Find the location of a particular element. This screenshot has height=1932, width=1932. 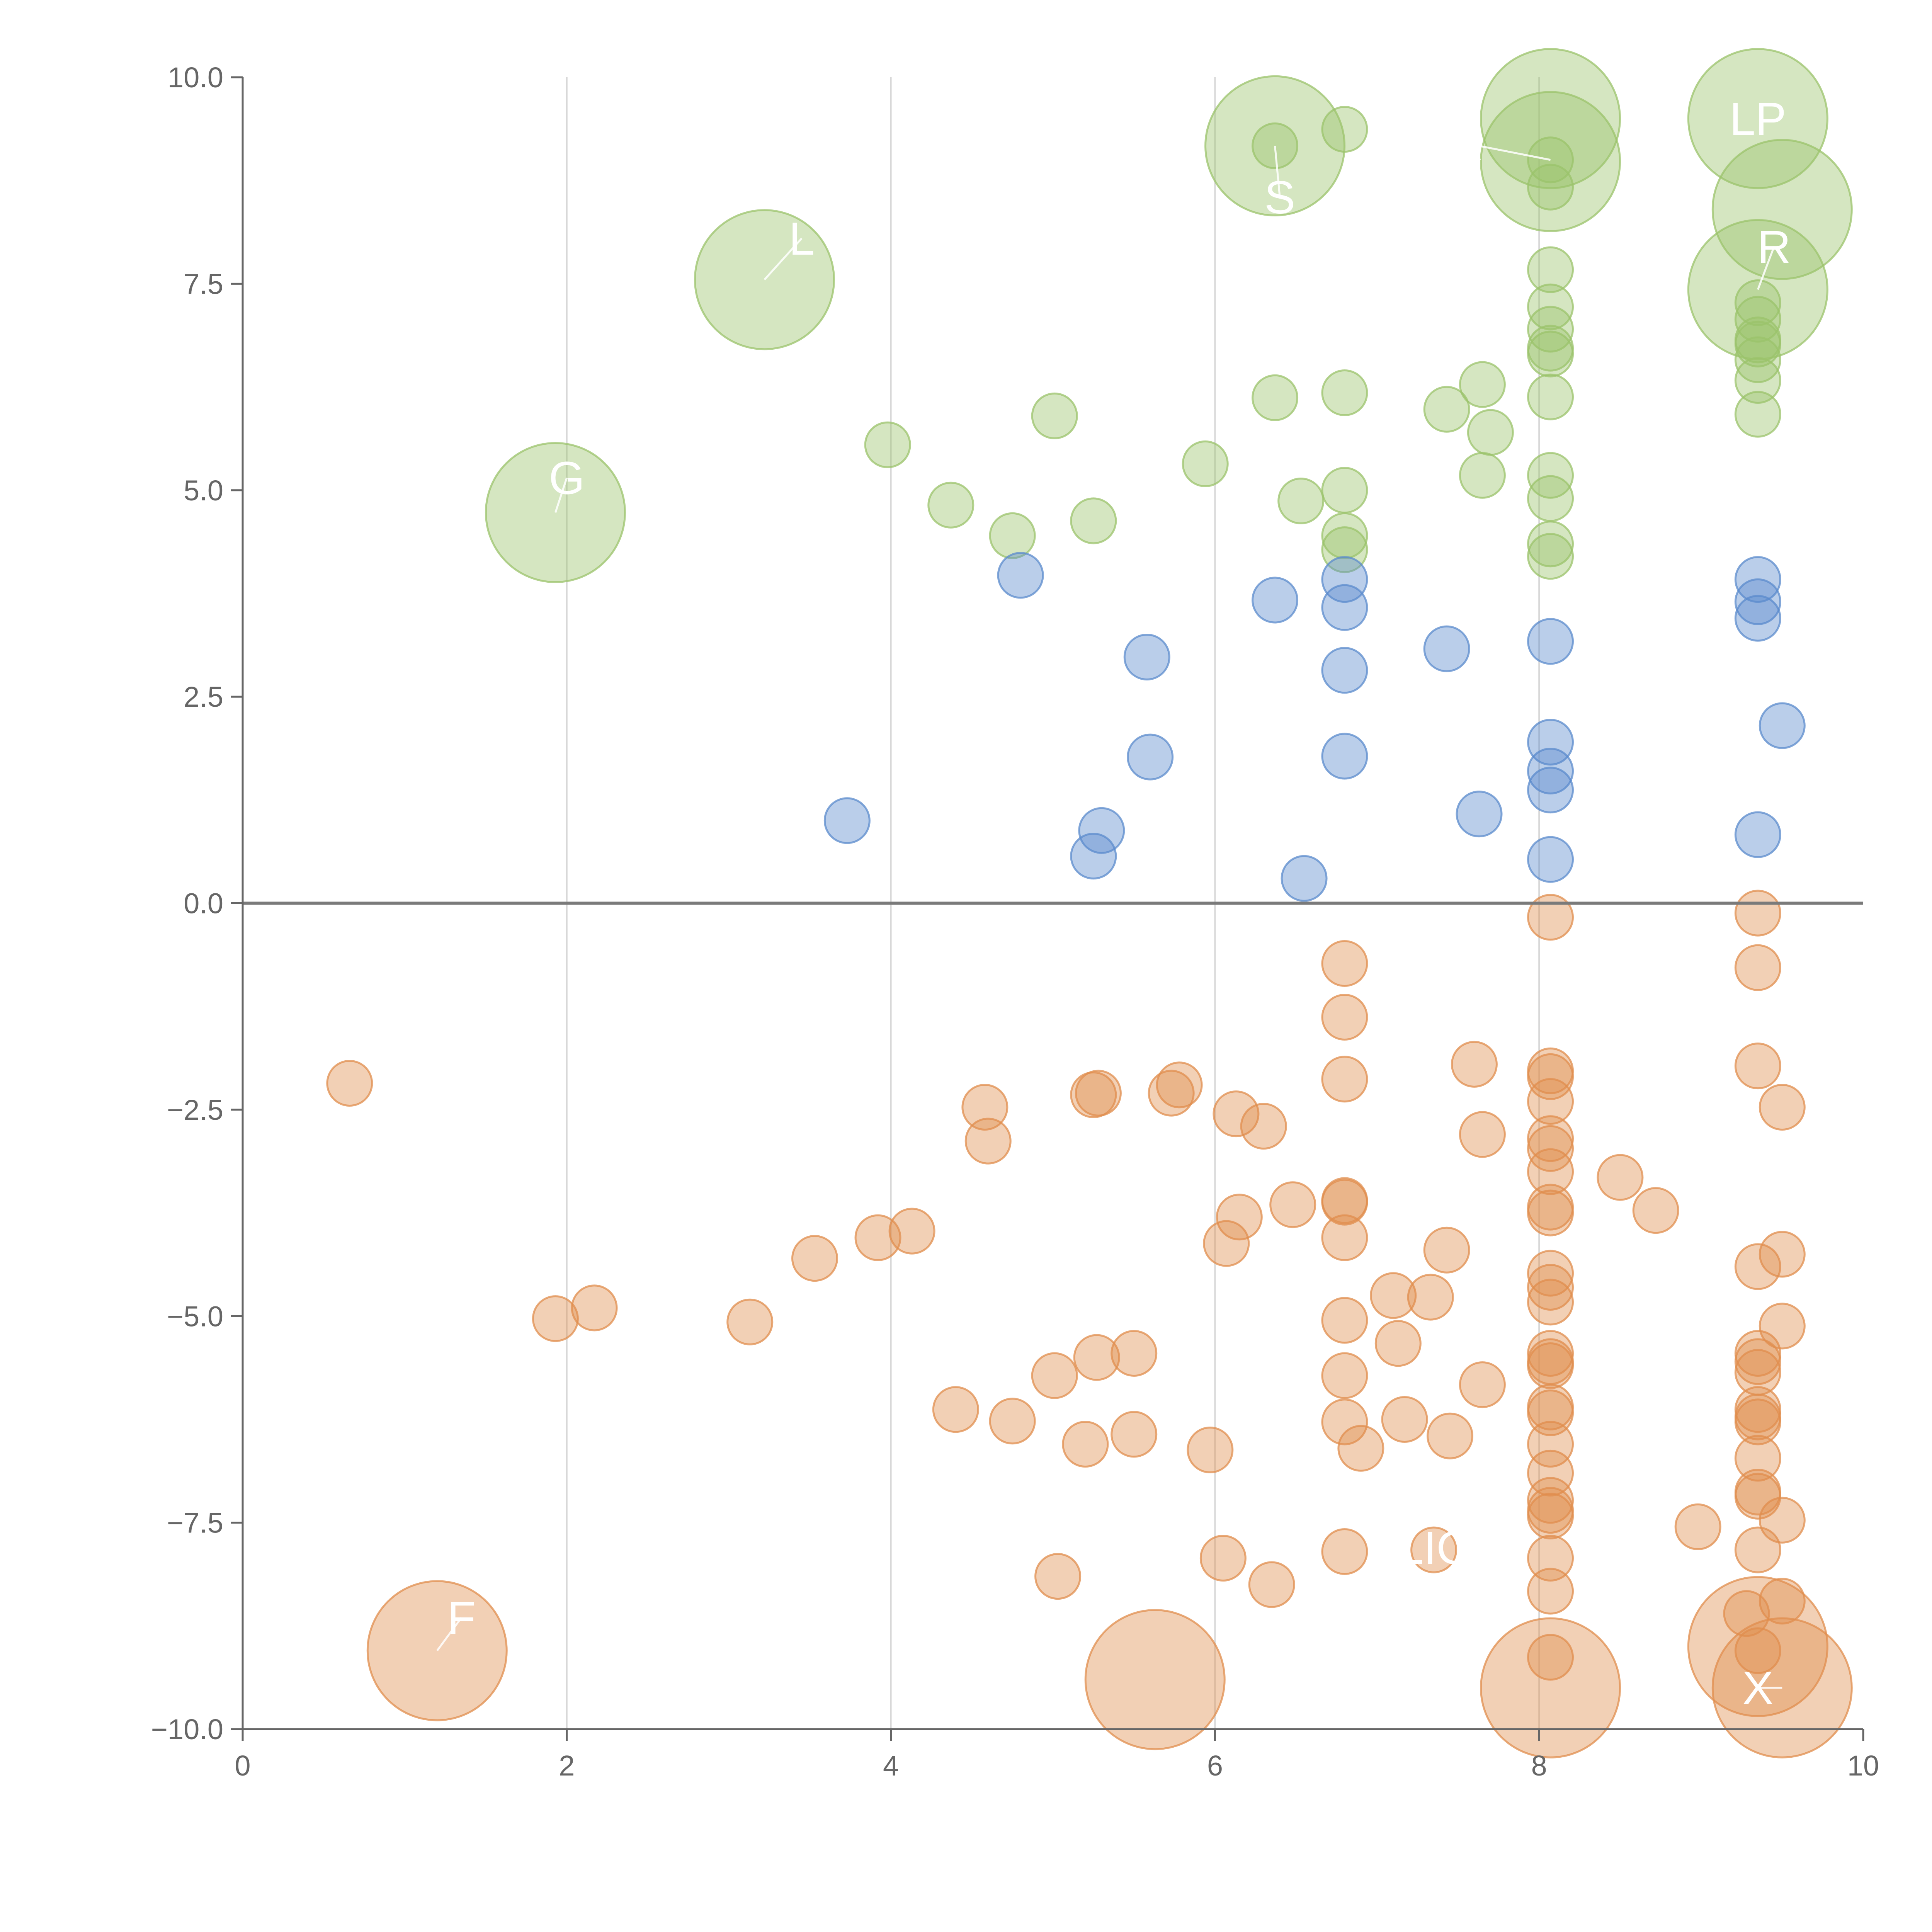

y-tick-label: −5.0 is located at coordinates (195, 1316).